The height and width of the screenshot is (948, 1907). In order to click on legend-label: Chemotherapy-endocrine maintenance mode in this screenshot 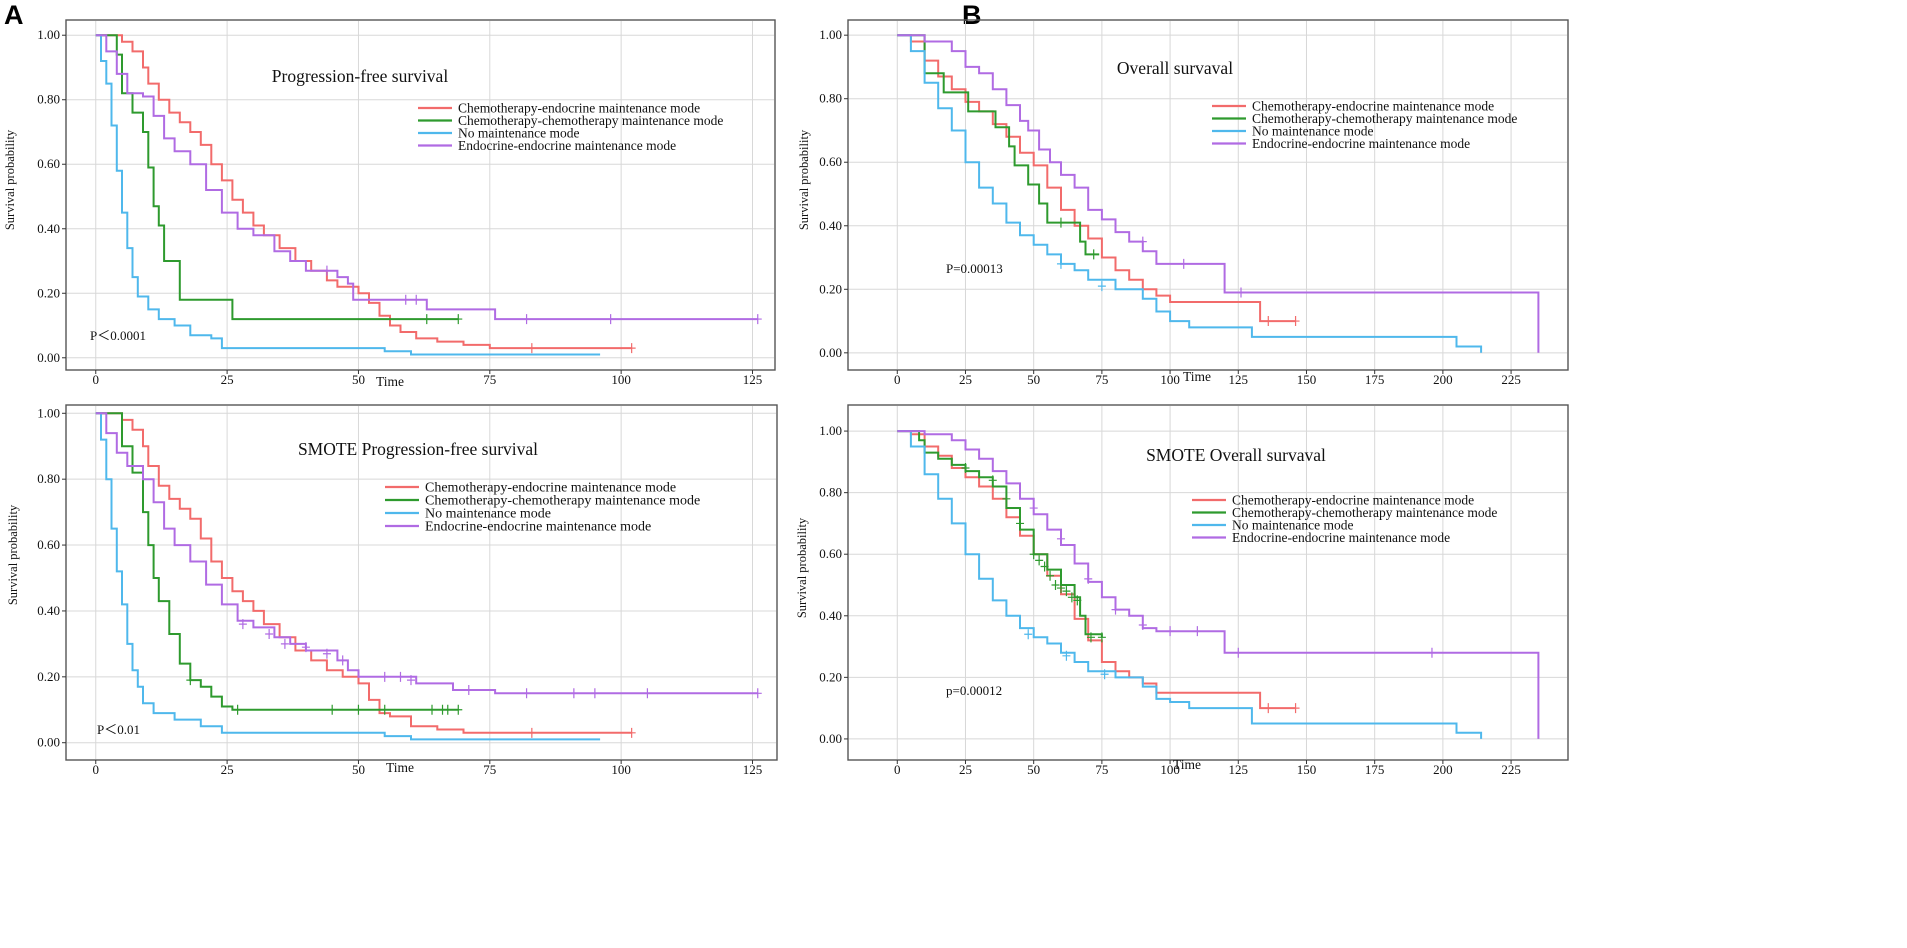, I will do `click(579, 108)`.